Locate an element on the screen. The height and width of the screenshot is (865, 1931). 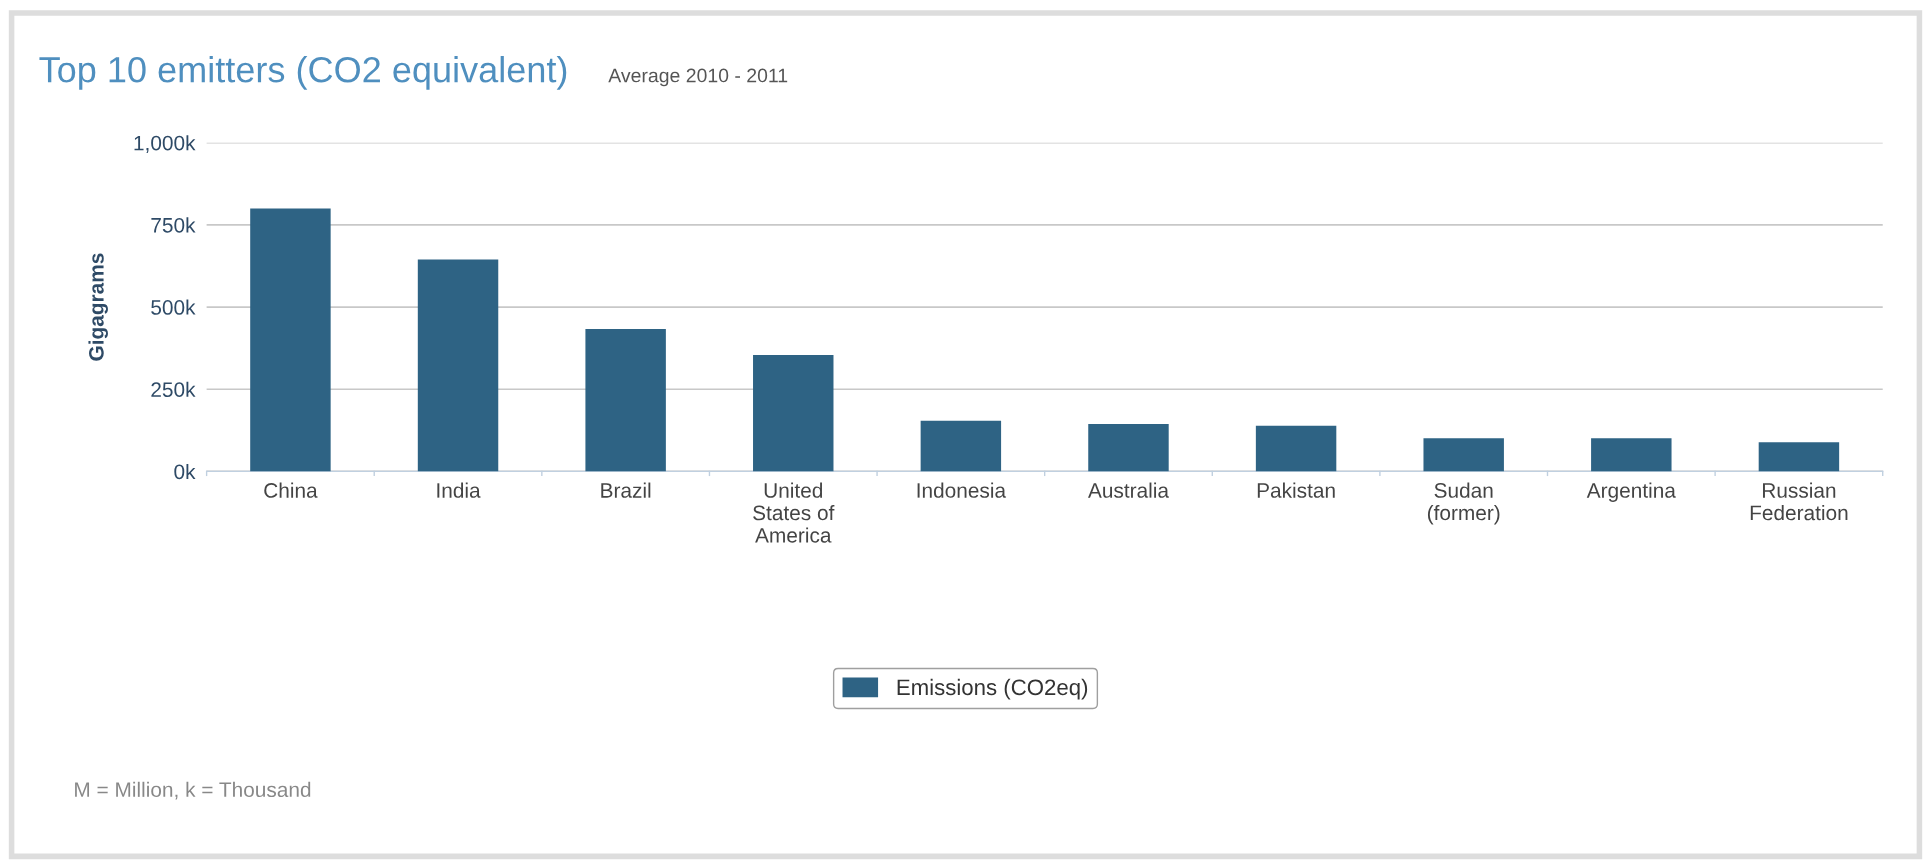
x-tick-label: United States of America is located at coordinates (794, 512).